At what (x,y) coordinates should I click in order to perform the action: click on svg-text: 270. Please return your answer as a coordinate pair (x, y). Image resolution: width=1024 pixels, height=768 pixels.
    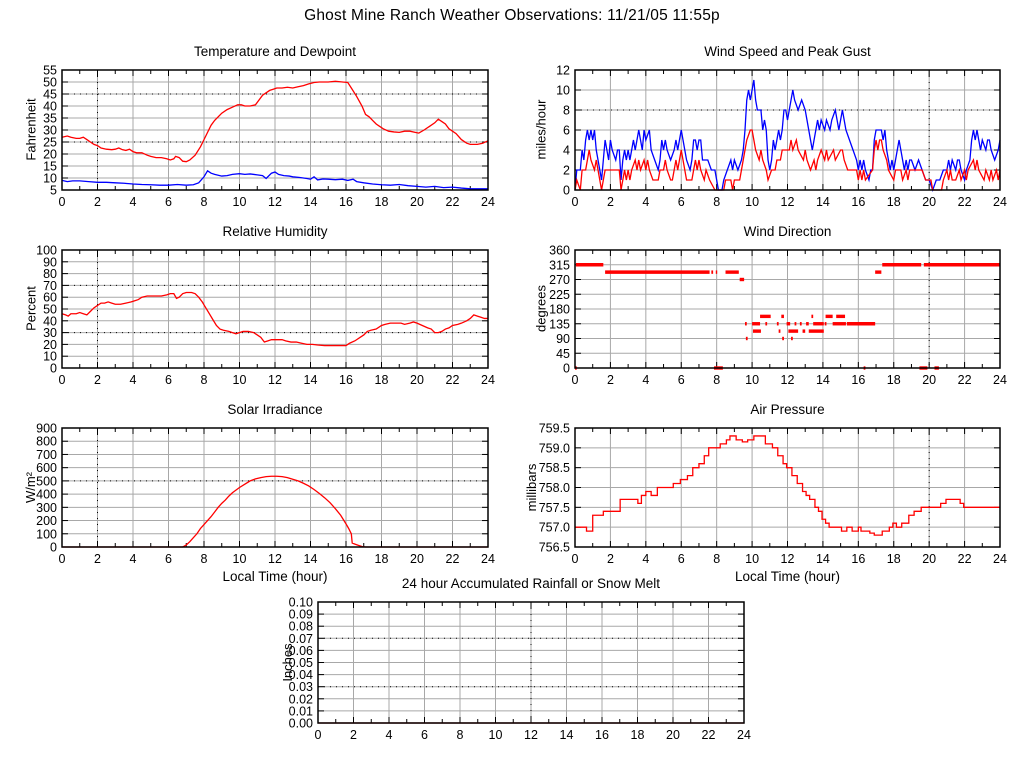
    Looking at the image, I should click on (559, 280).